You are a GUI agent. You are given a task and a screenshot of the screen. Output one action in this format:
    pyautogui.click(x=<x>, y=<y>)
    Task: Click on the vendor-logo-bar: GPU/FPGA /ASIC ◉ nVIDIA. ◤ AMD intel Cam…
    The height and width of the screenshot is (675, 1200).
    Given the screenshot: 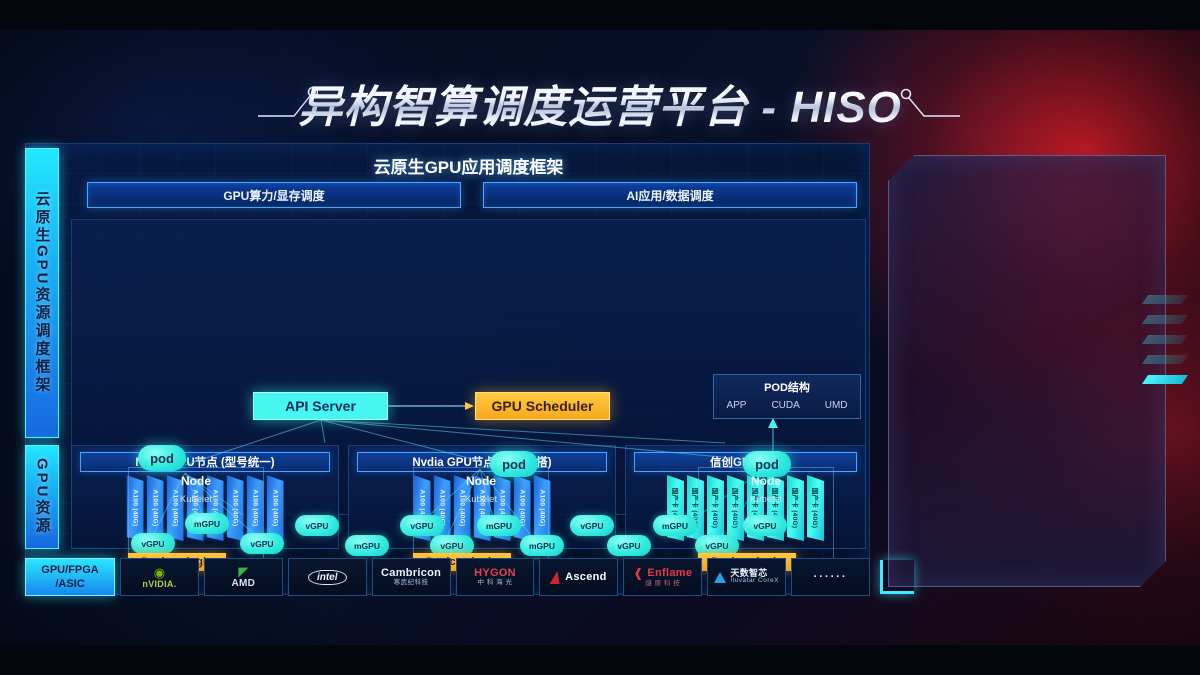 What is the action you would take?
    pyautogui.click(x=448, y=577)
    